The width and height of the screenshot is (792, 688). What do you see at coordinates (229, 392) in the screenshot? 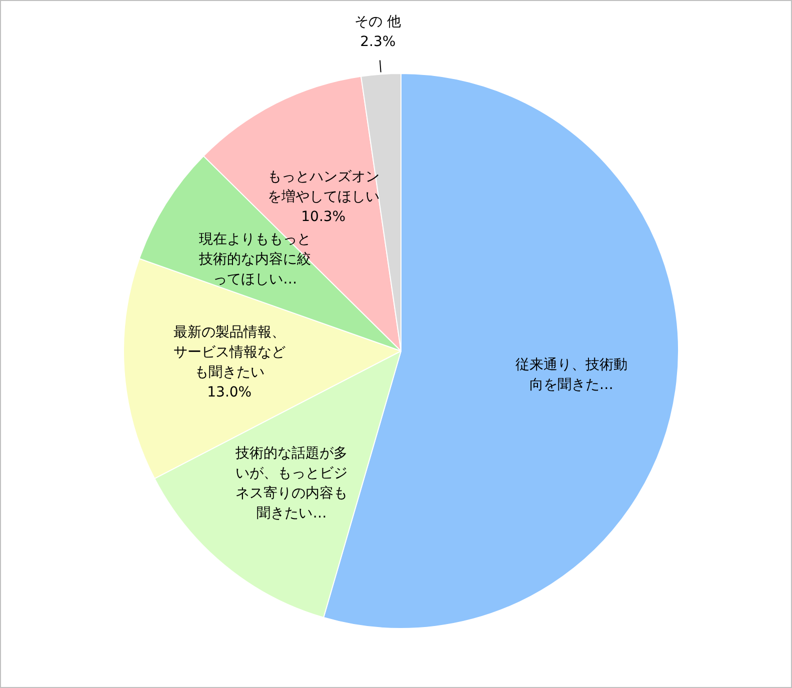
I see `data-label: 13.0%` at bounding box center [229, 392].